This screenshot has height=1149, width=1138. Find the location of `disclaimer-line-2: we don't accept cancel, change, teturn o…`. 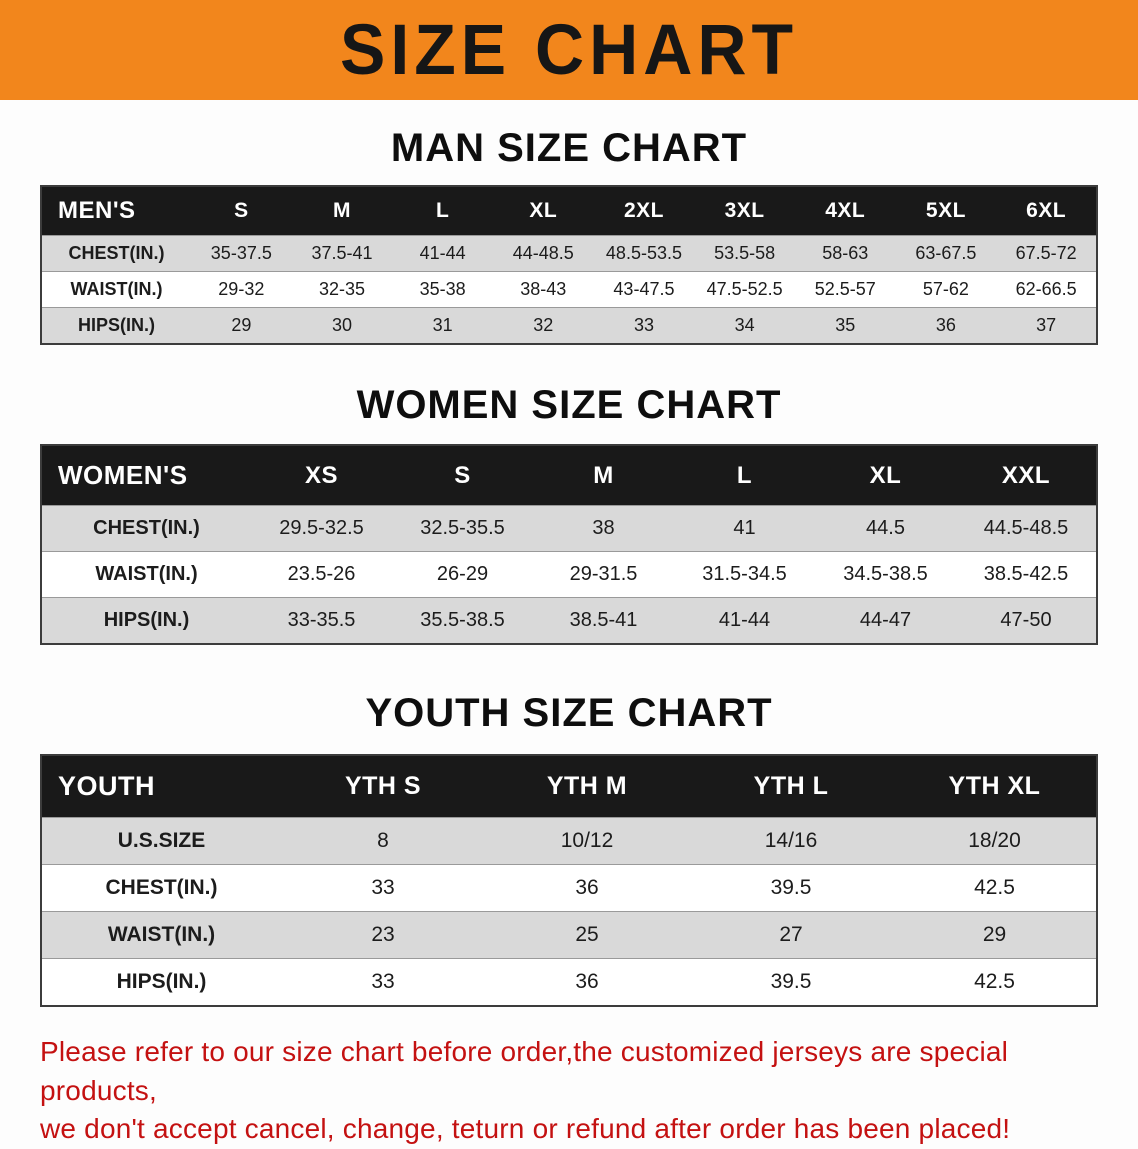

disclaimer-line-2: we don't accept cancel, change, teturn o… is located at coordinates (525, 1129).